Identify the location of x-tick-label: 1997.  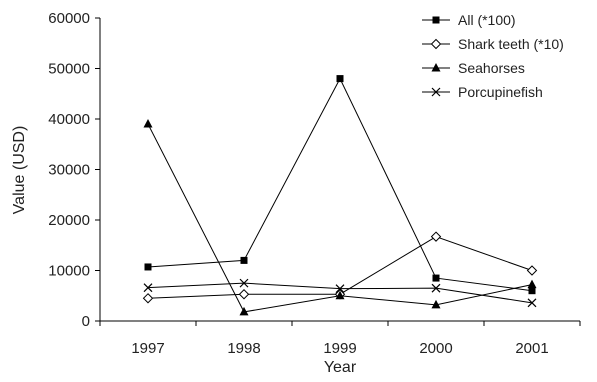
(147, 348).